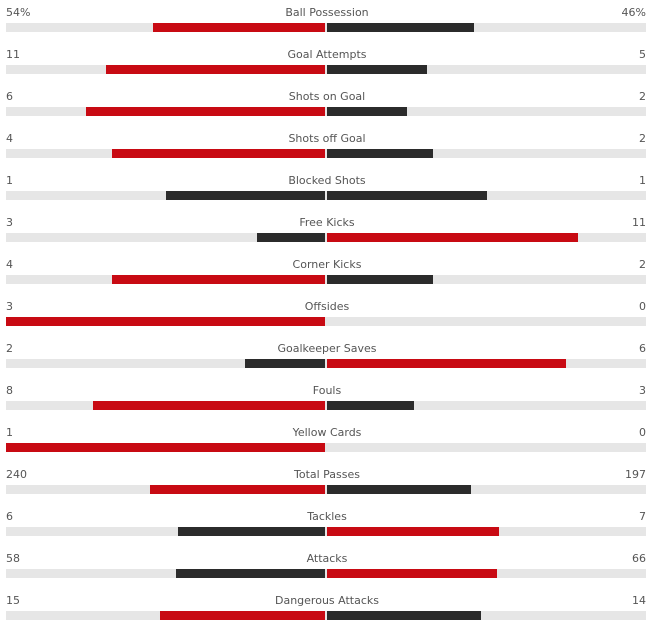 The height and width of the screenshot is (630, 654). What do you see at coordinates (327, 441) in the screenshot?
I see `stat-row: 1 Yellow Cards 0` at bounding box center [327, 441].